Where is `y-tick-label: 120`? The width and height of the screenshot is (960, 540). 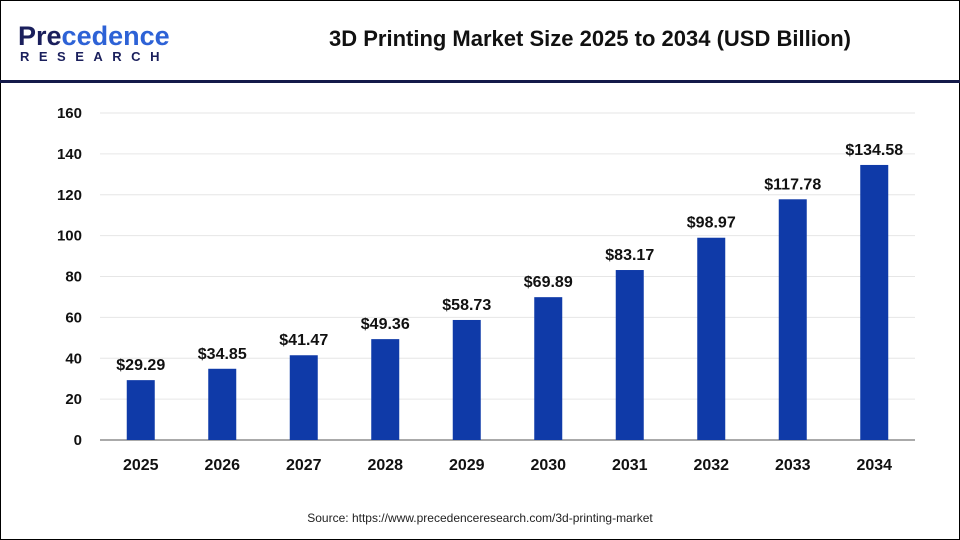 y-tick-label: 120 is located at coordinates (69, 195).